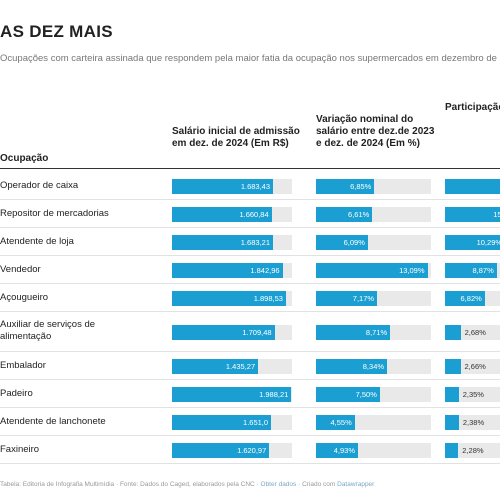 The height and width of the screenshot is (500, 500). Describe the element at coordinates (472, 332) in the screenshot. I see `share-bar-track: 2,68%` at that location.